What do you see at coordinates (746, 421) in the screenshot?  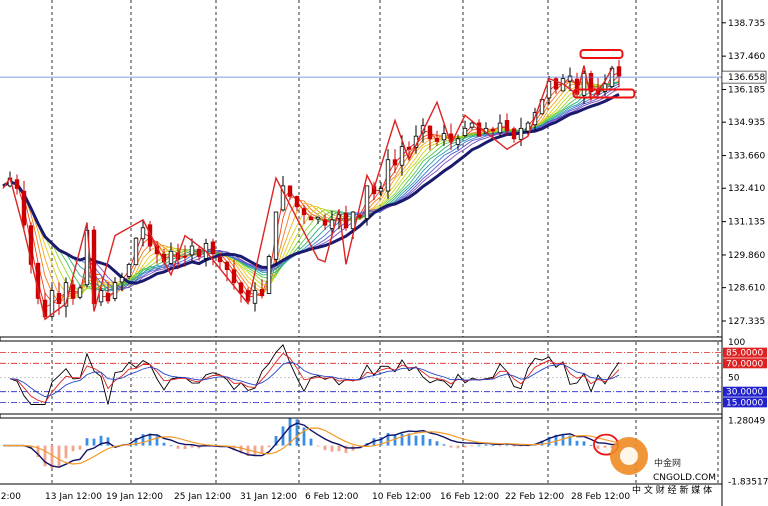 I see `macd-tick-label-0: 1.28049` at bounding box center [746, 421].